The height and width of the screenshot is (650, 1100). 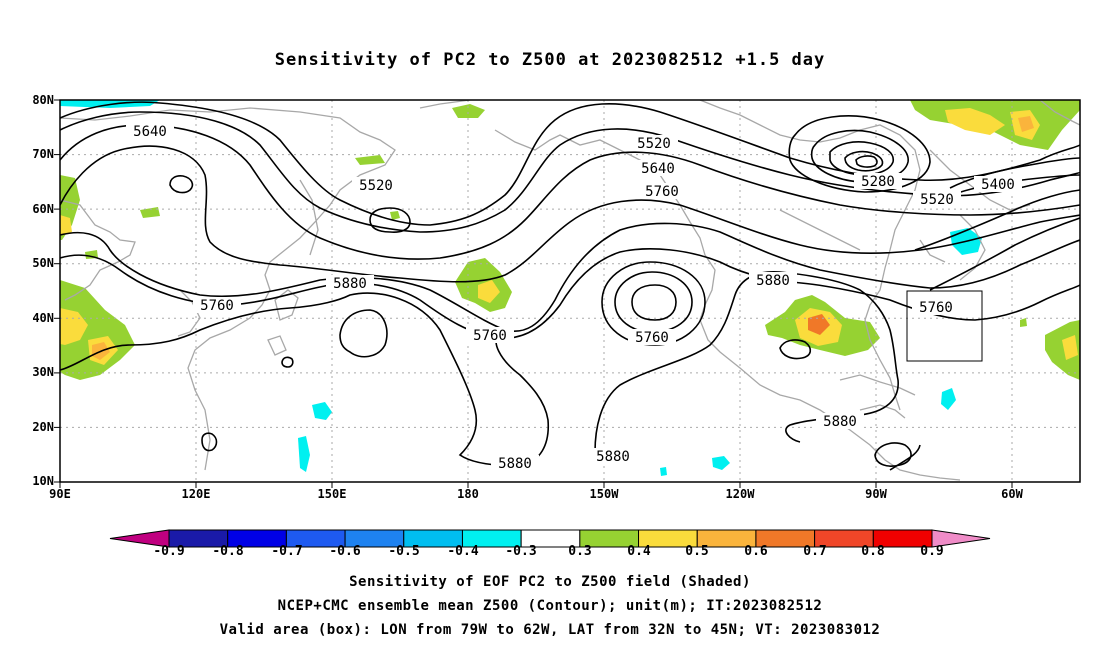 I want to click on lat-label: 60N, so click(x=43, y=209).